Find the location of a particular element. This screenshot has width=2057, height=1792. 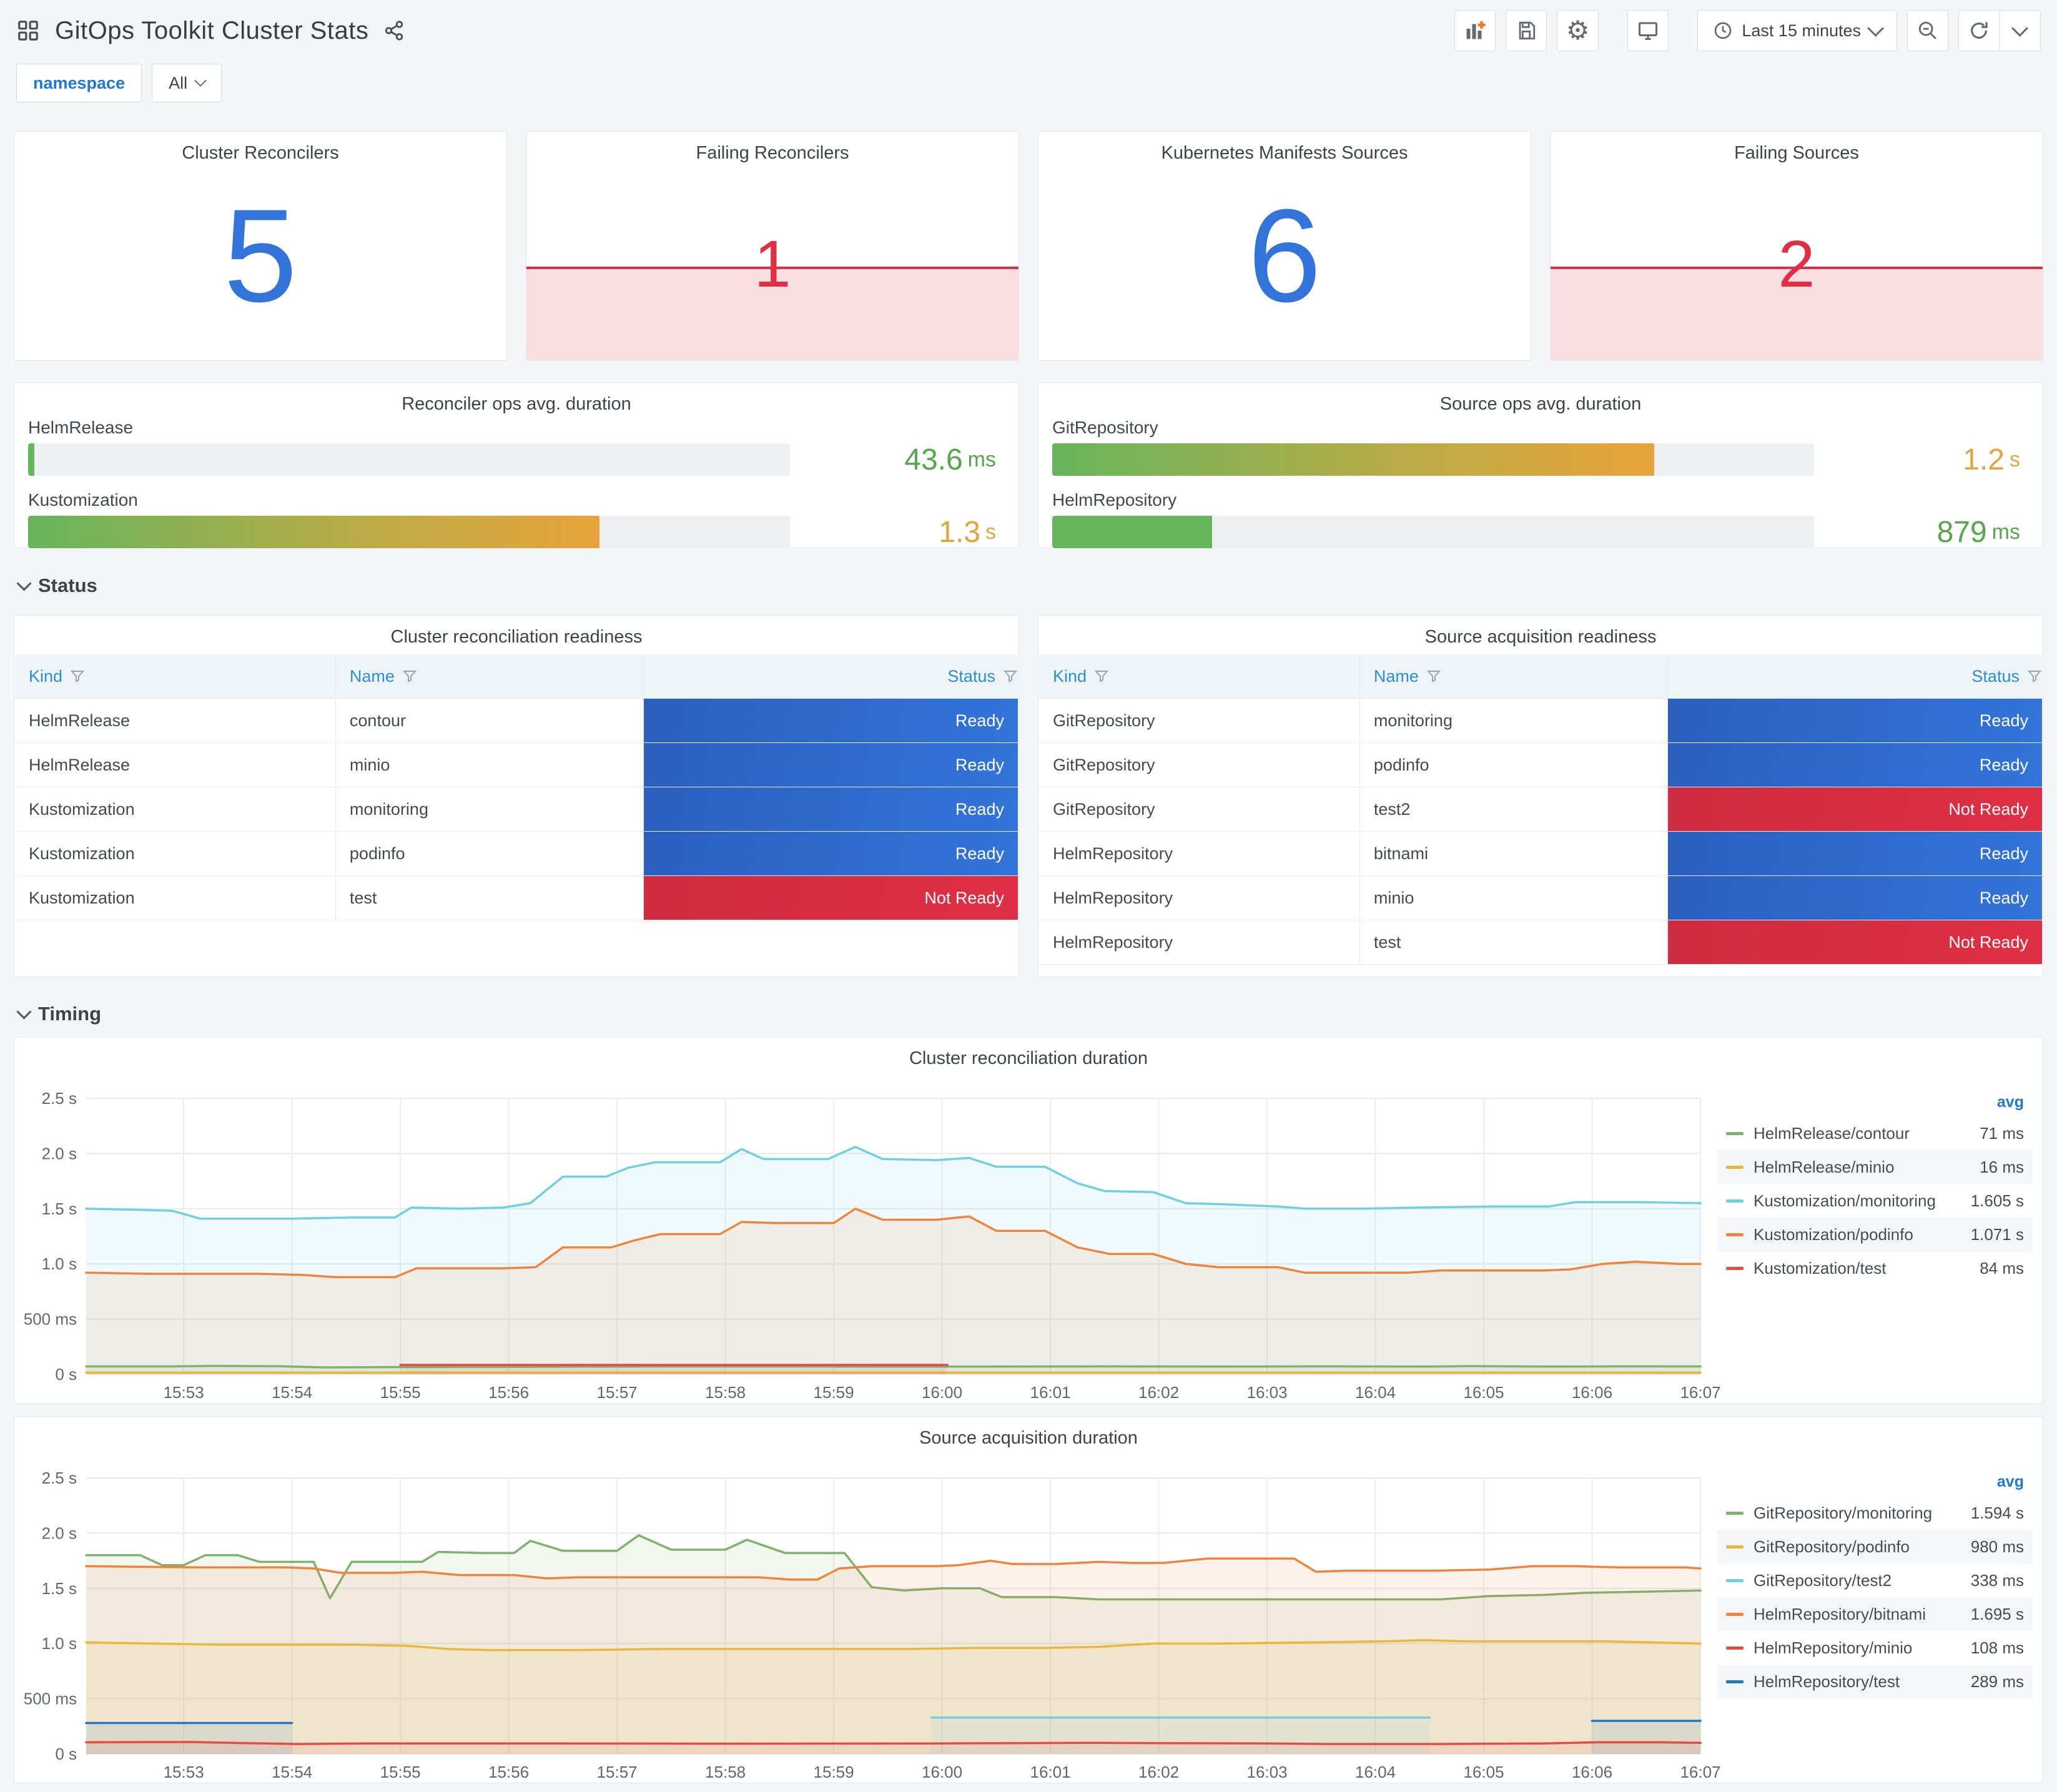

clock-icon is located at coordinates (1724, 30).